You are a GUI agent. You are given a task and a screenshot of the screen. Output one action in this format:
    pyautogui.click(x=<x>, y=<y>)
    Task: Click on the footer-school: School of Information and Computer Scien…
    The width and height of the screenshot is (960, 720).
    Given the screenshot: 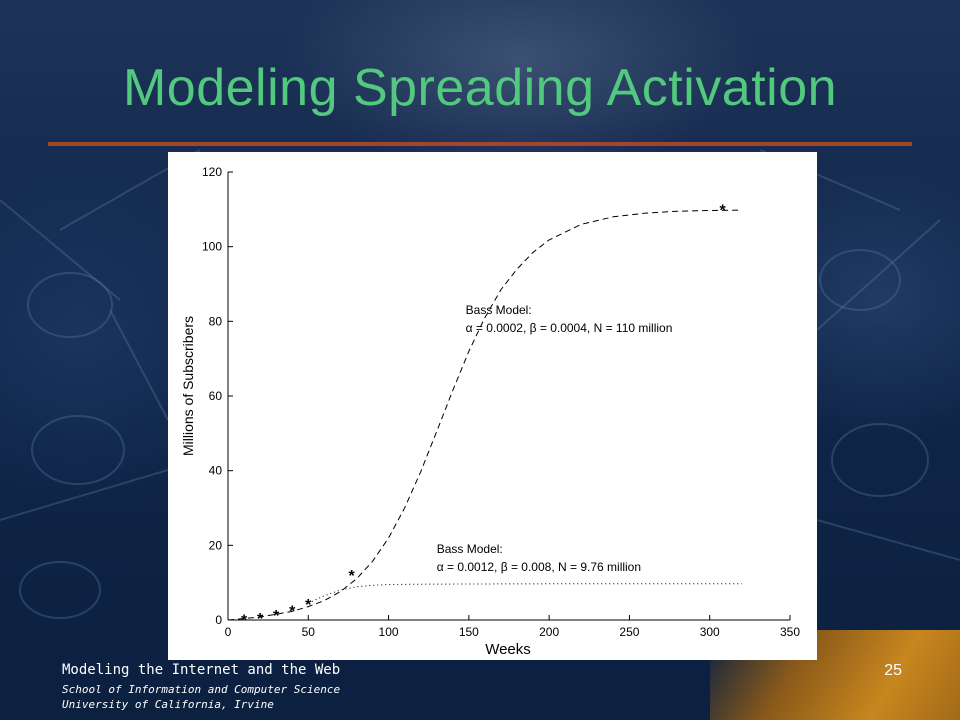 What is the action you would take?
    pyautogui.click(x=201, y=689)
    